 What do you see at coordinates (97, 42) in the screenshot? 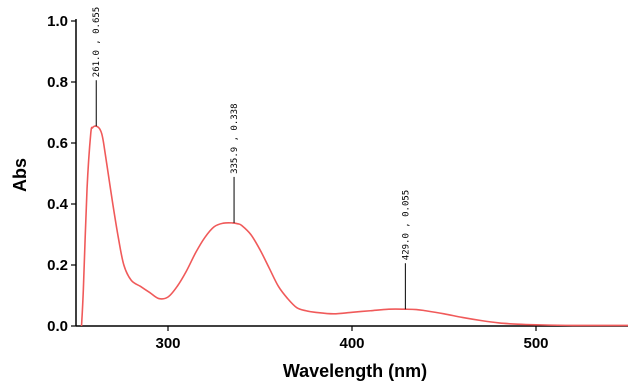
I see `peak-label: 261.0 , 0.655` at bounding box center [97, 42].